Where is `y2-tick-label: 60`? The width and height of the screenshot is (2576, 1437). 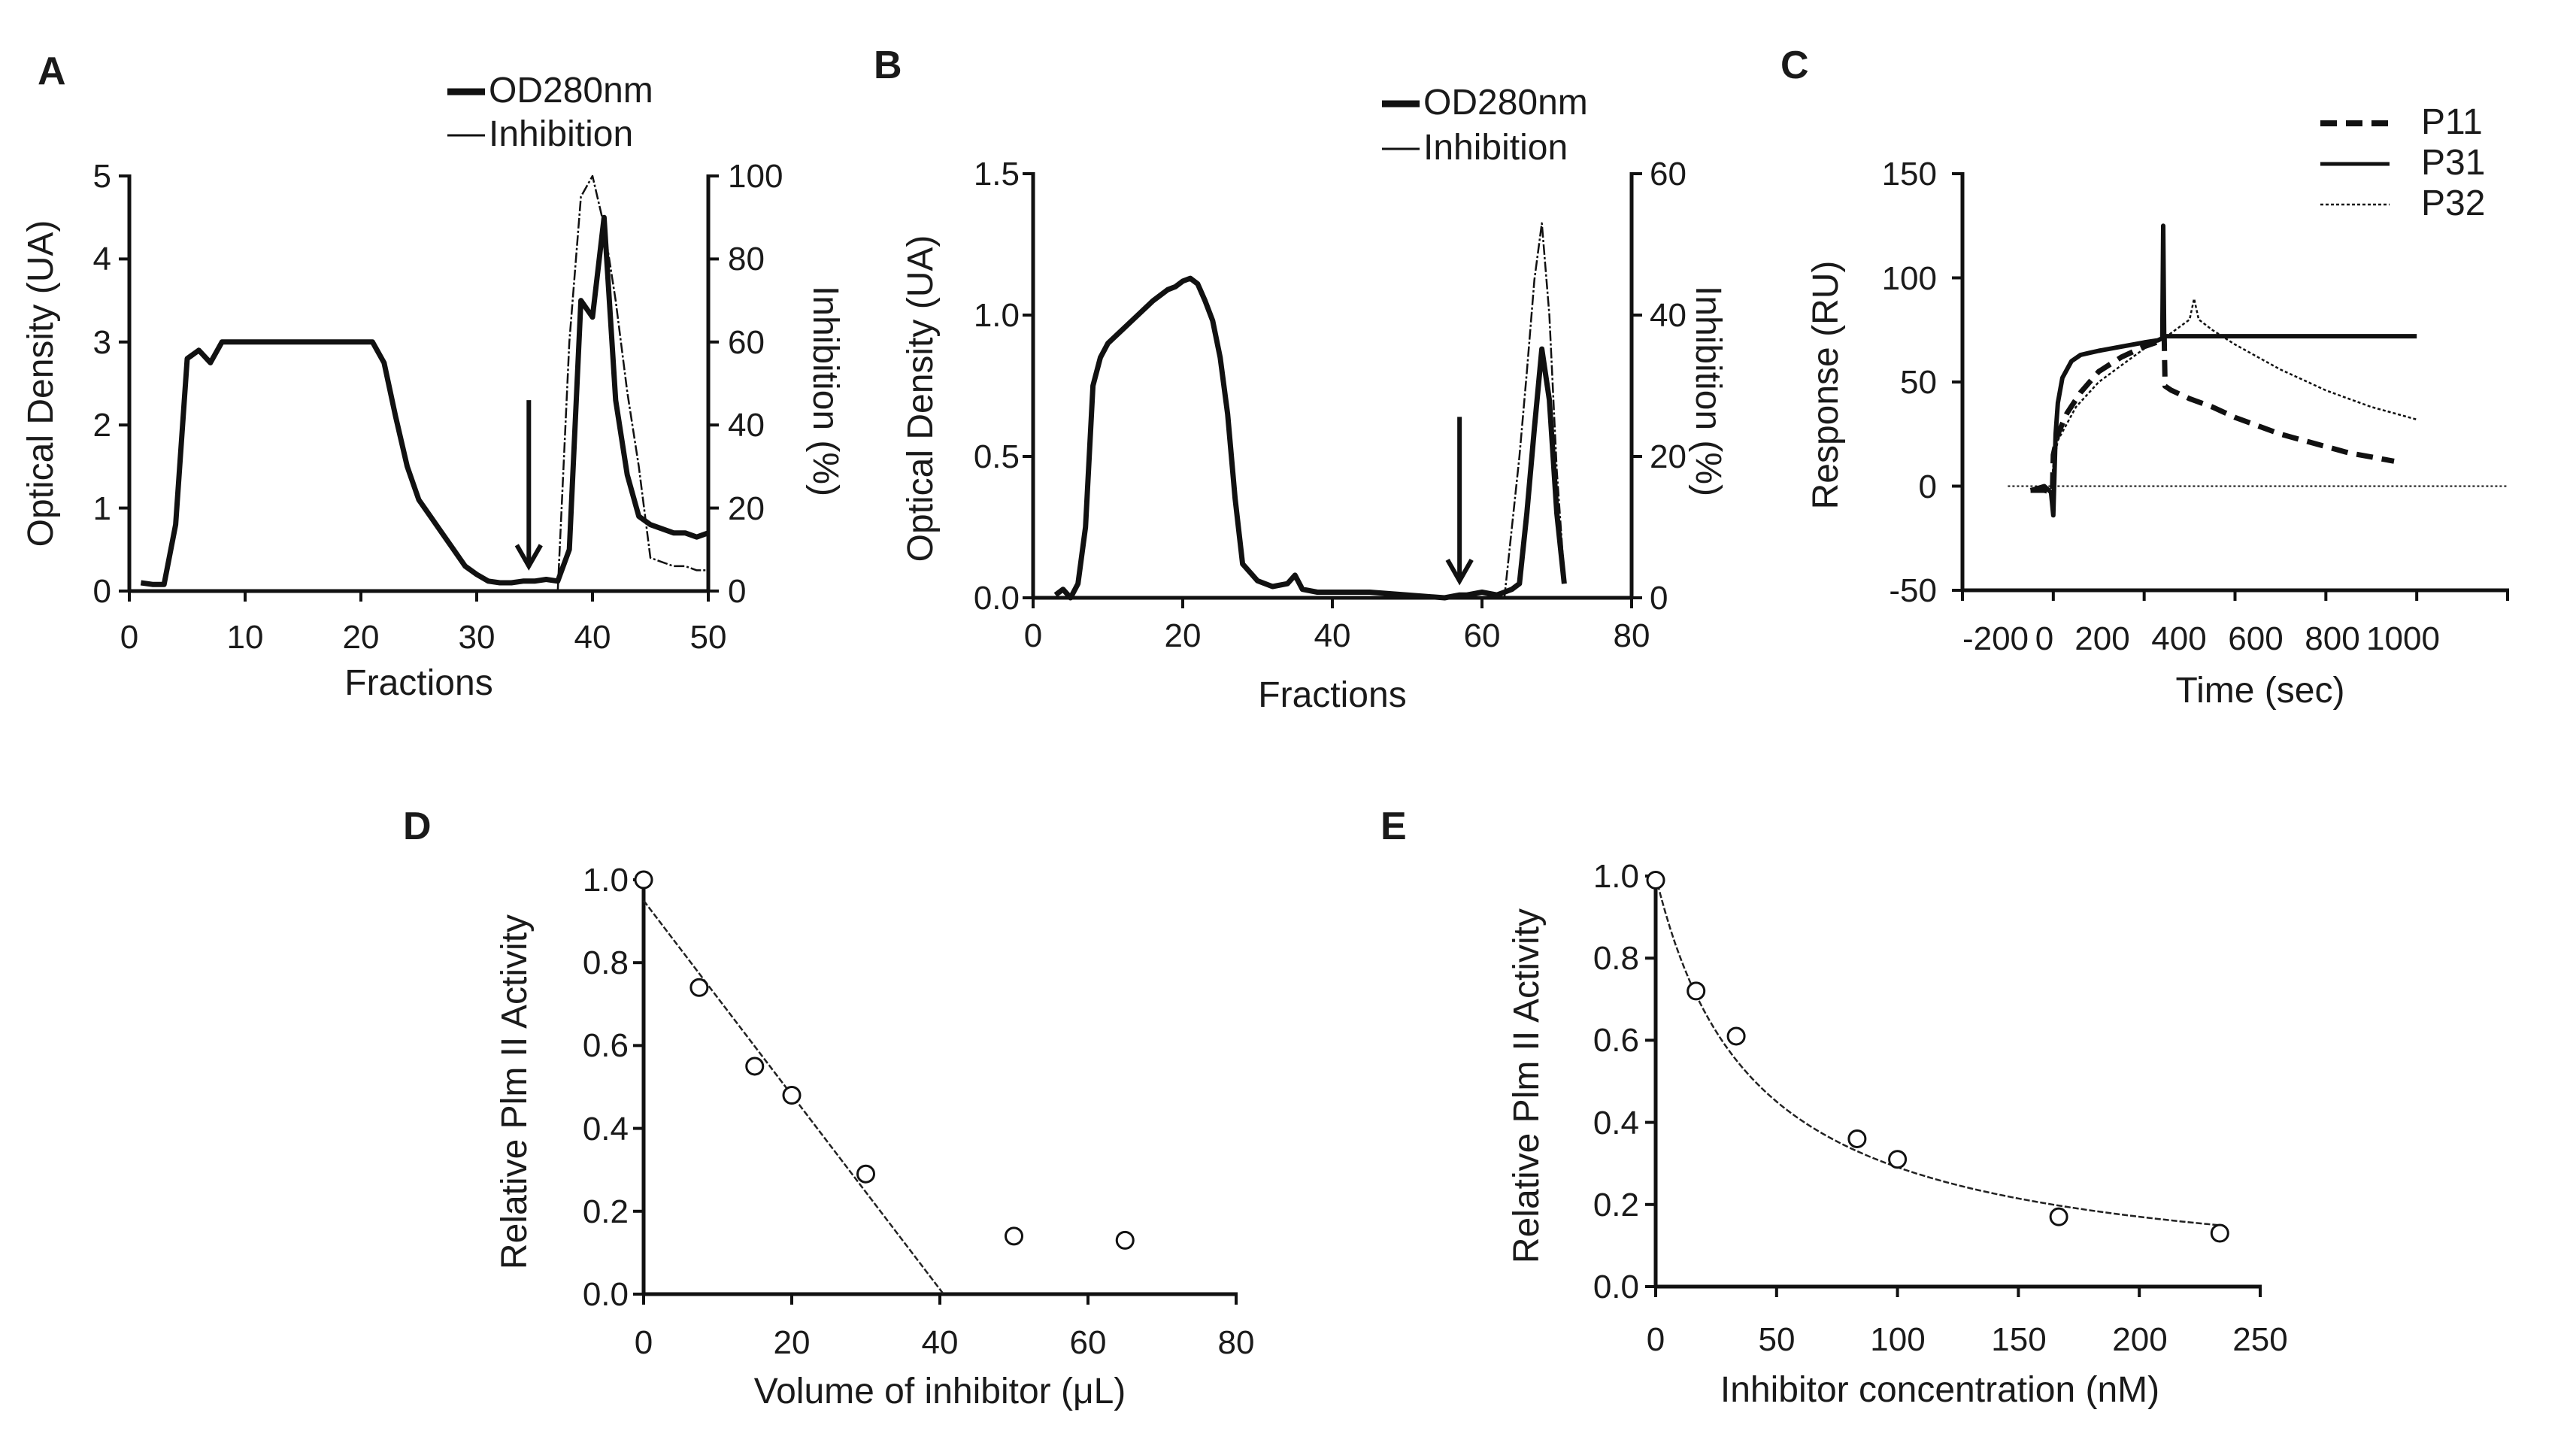
y2-tick-label: 60 is located at coordinates (746, 342).